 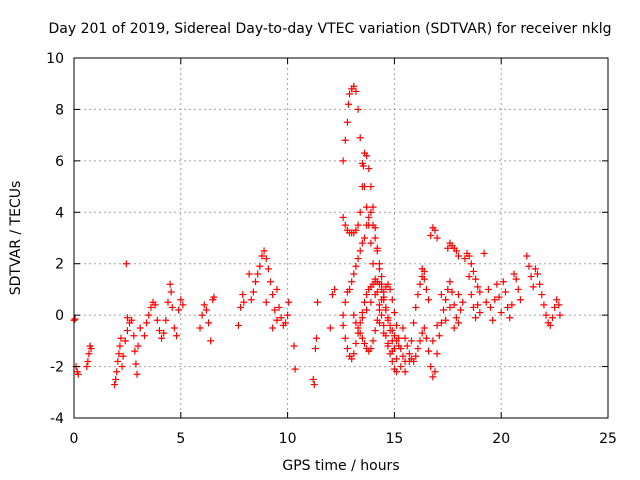 I want to click on y-axis-label: SDTVAR / TECUs, so click(x=16, y=238).